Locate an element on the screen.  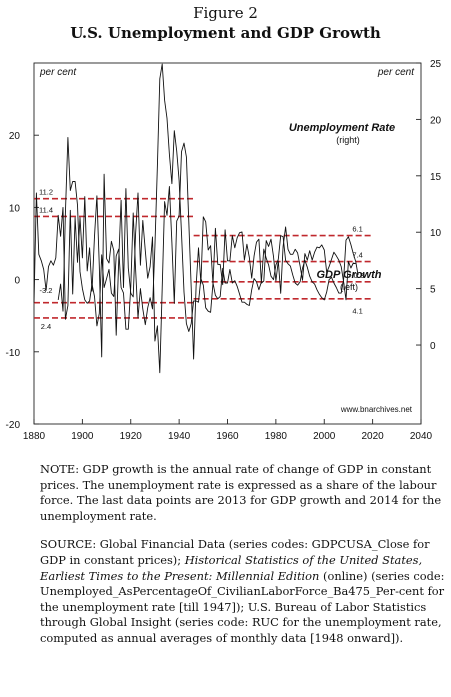
left-tick-label: -10 is located at coordinates (13, 353).